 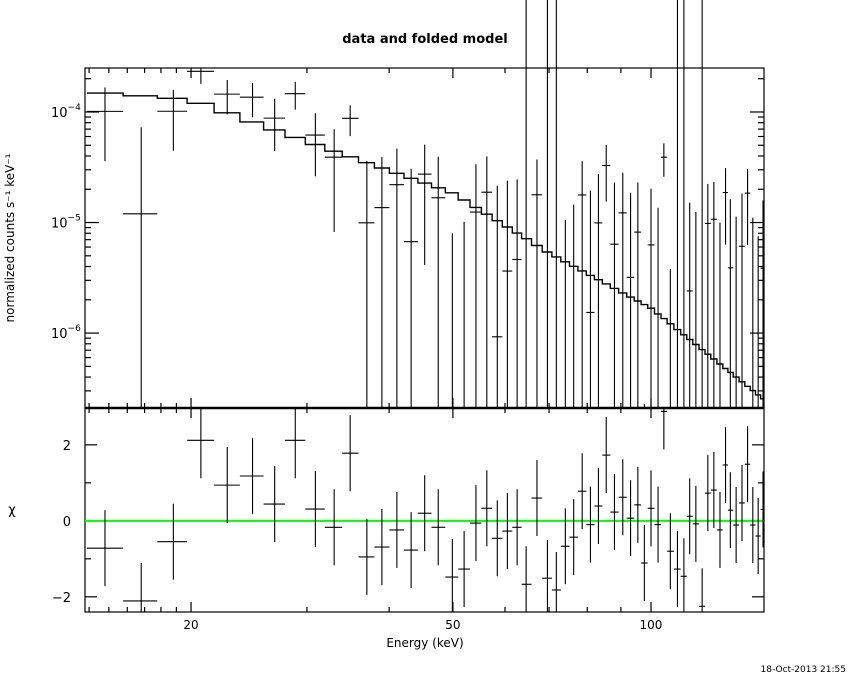 I want to click on y-axis-label-top: normalized counts s⁻¹ keV⁻¹, so click(x=10, y=237).